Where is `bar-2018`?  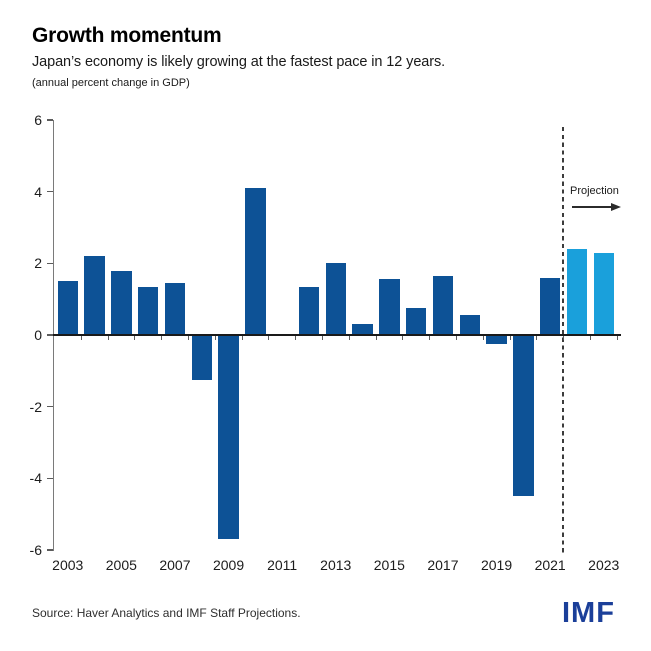
bar-2018 is located at coordinates (469, 325).